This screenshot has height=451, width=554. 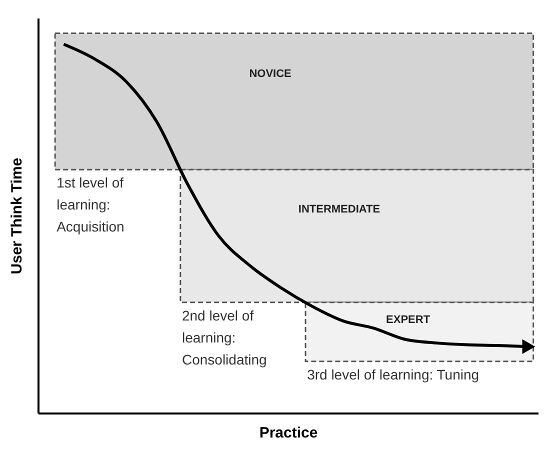 What do you see at coordinates (90, 204) in the screenshot?
I see `annotation: 1st level of learning: Acquisition` at bounding box center [90, 204].